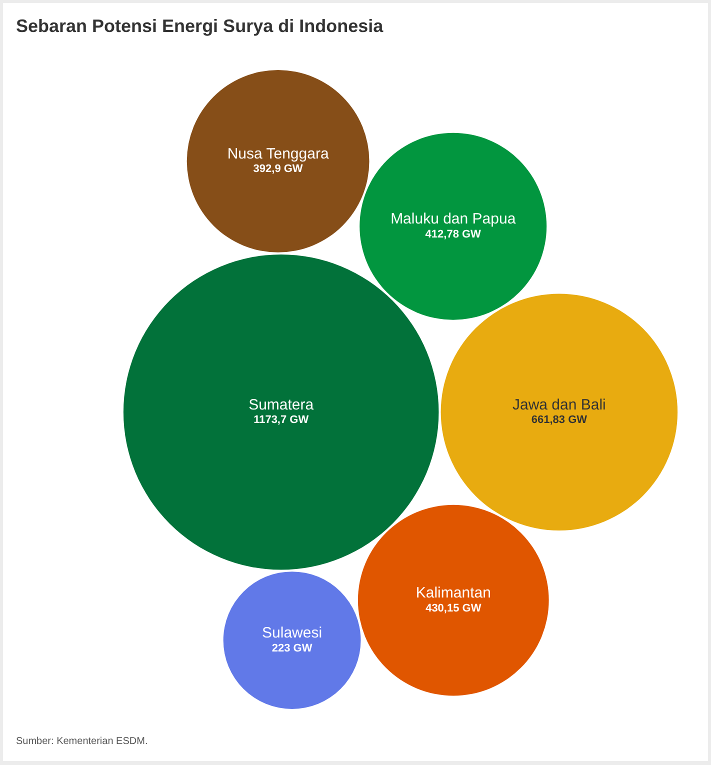 This screenshot has width=711, height=765. What do you see at coordinates (454, 608) in the screenshot?
I see `data-label: 430,15 GW` at bounding box center [454, 608].